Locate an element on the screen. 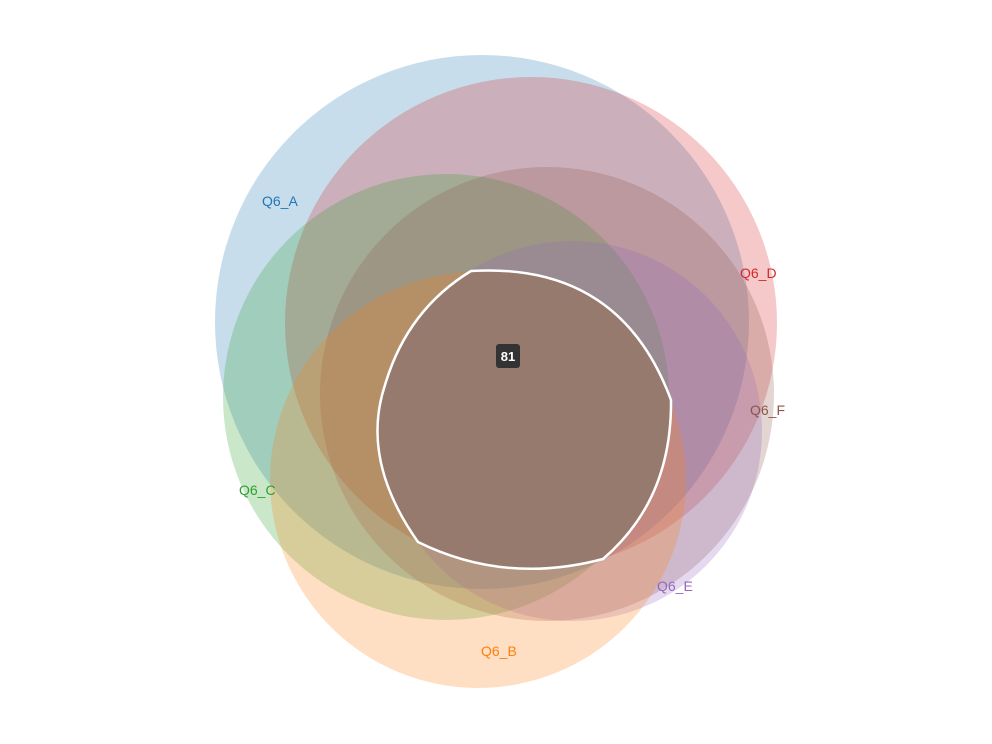  count-label: 81 is located at coordinates (508, 356).